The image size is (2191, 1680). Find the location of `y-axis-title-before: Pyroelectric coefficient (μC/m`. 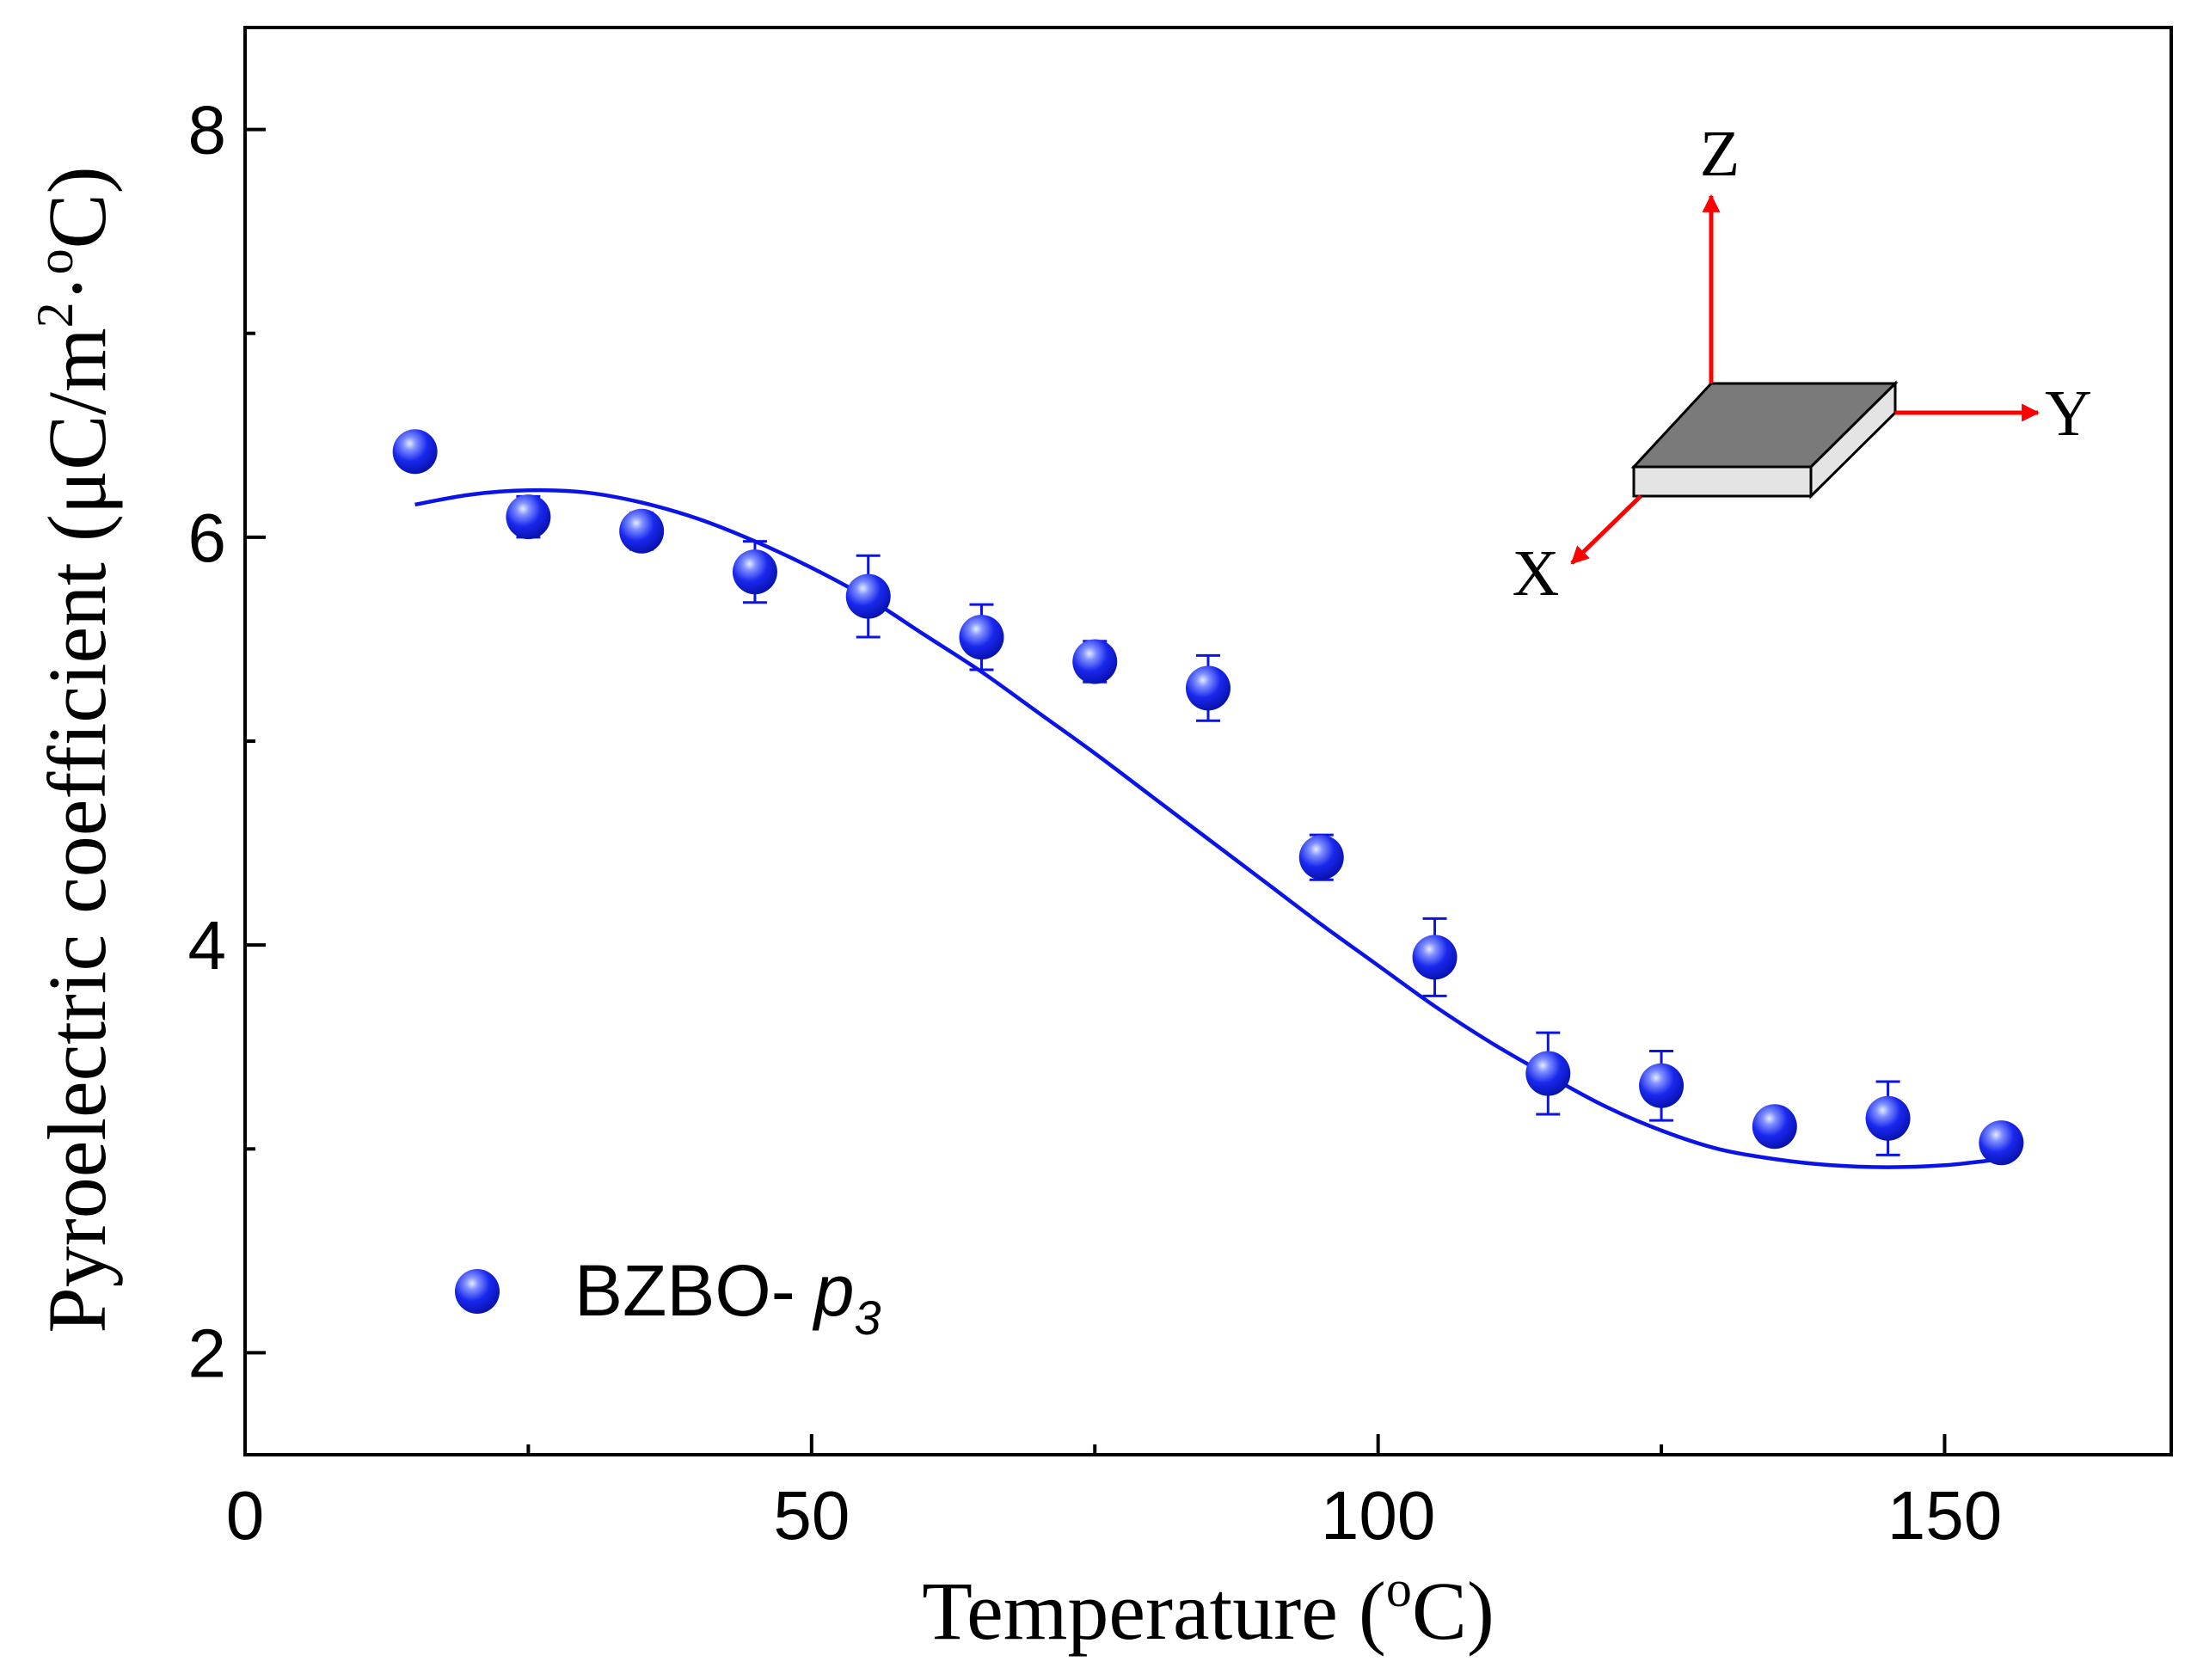

y-axis-title-before: Pyroelectric coefficient (μC/m is located at coordinates (77, 831).